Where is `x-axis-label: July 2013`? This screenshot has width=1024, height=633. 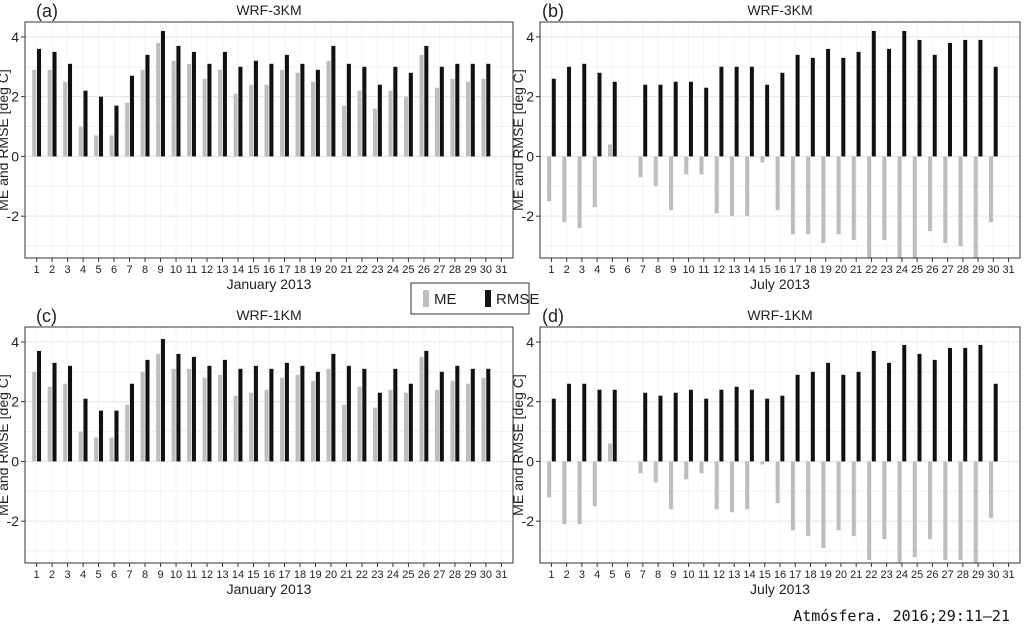
x-axis-label: July 2013 is located at coordinates (780, 589).